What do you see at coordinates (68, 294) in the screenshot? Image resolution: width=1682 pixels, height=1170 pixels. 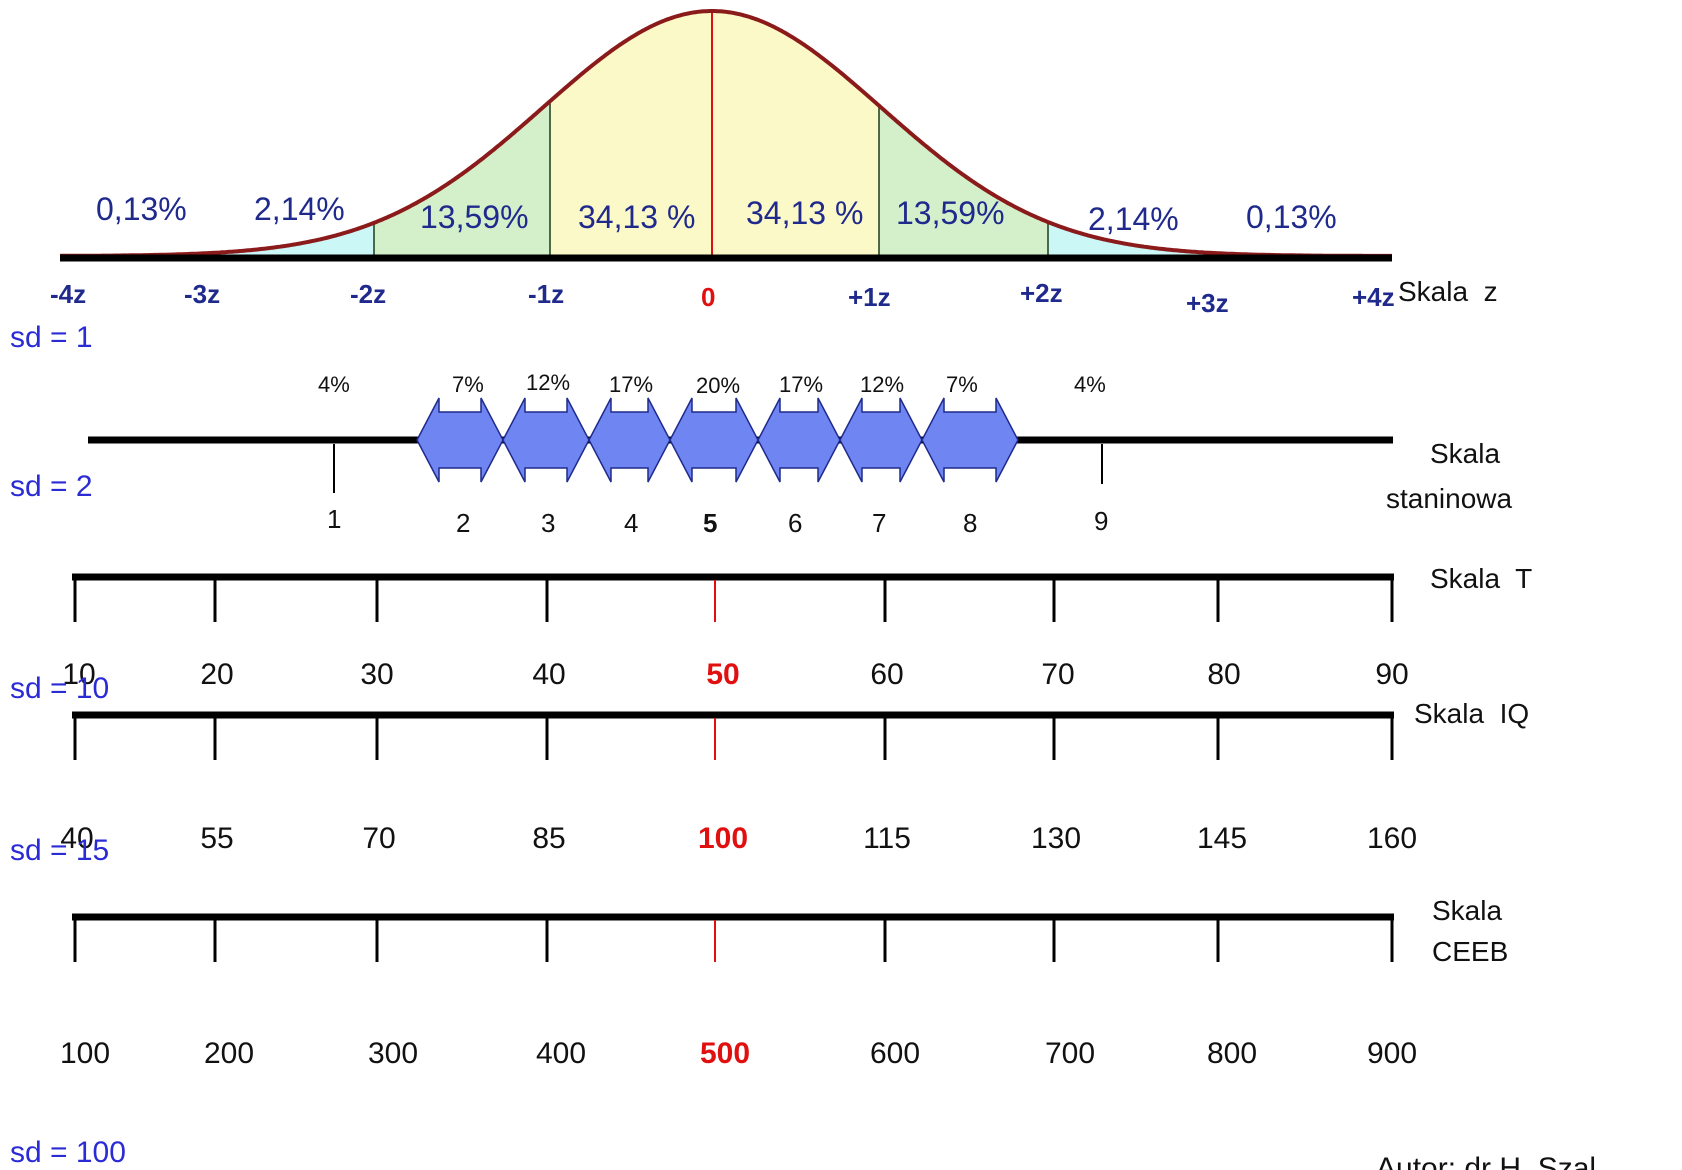 I see `z-tick-label: -4z` at bounding box center [68, 294].